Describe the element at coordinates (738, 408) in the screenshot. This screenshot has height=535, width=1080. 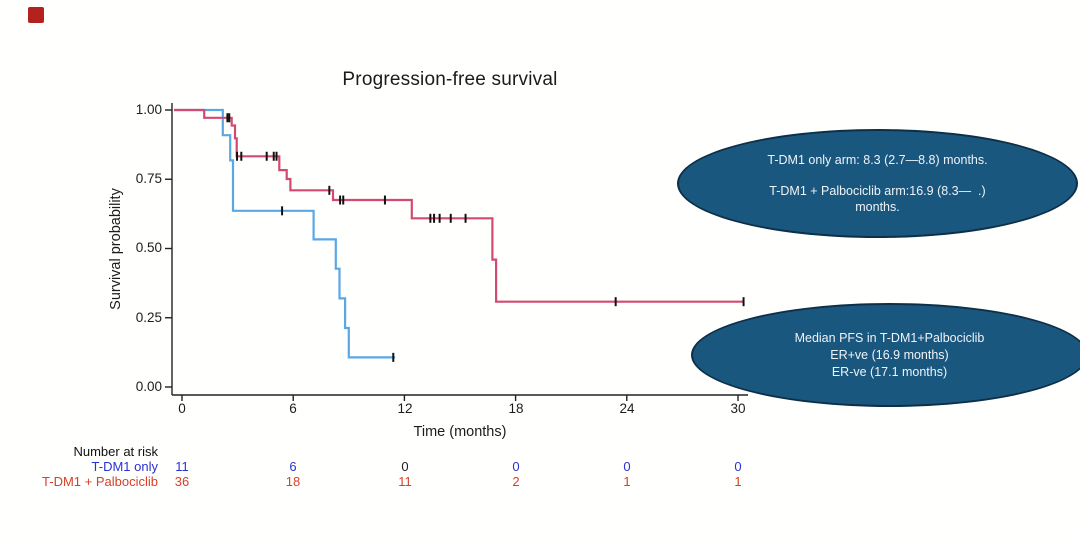
I see `x-tick-label: 30` at that location.